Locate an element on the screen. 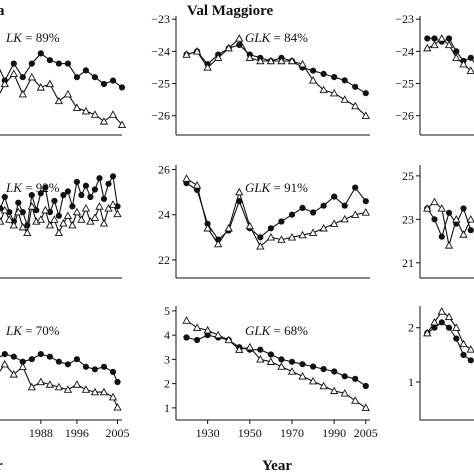  x-tick-label: 1990 is located at coordinates (334, 433).